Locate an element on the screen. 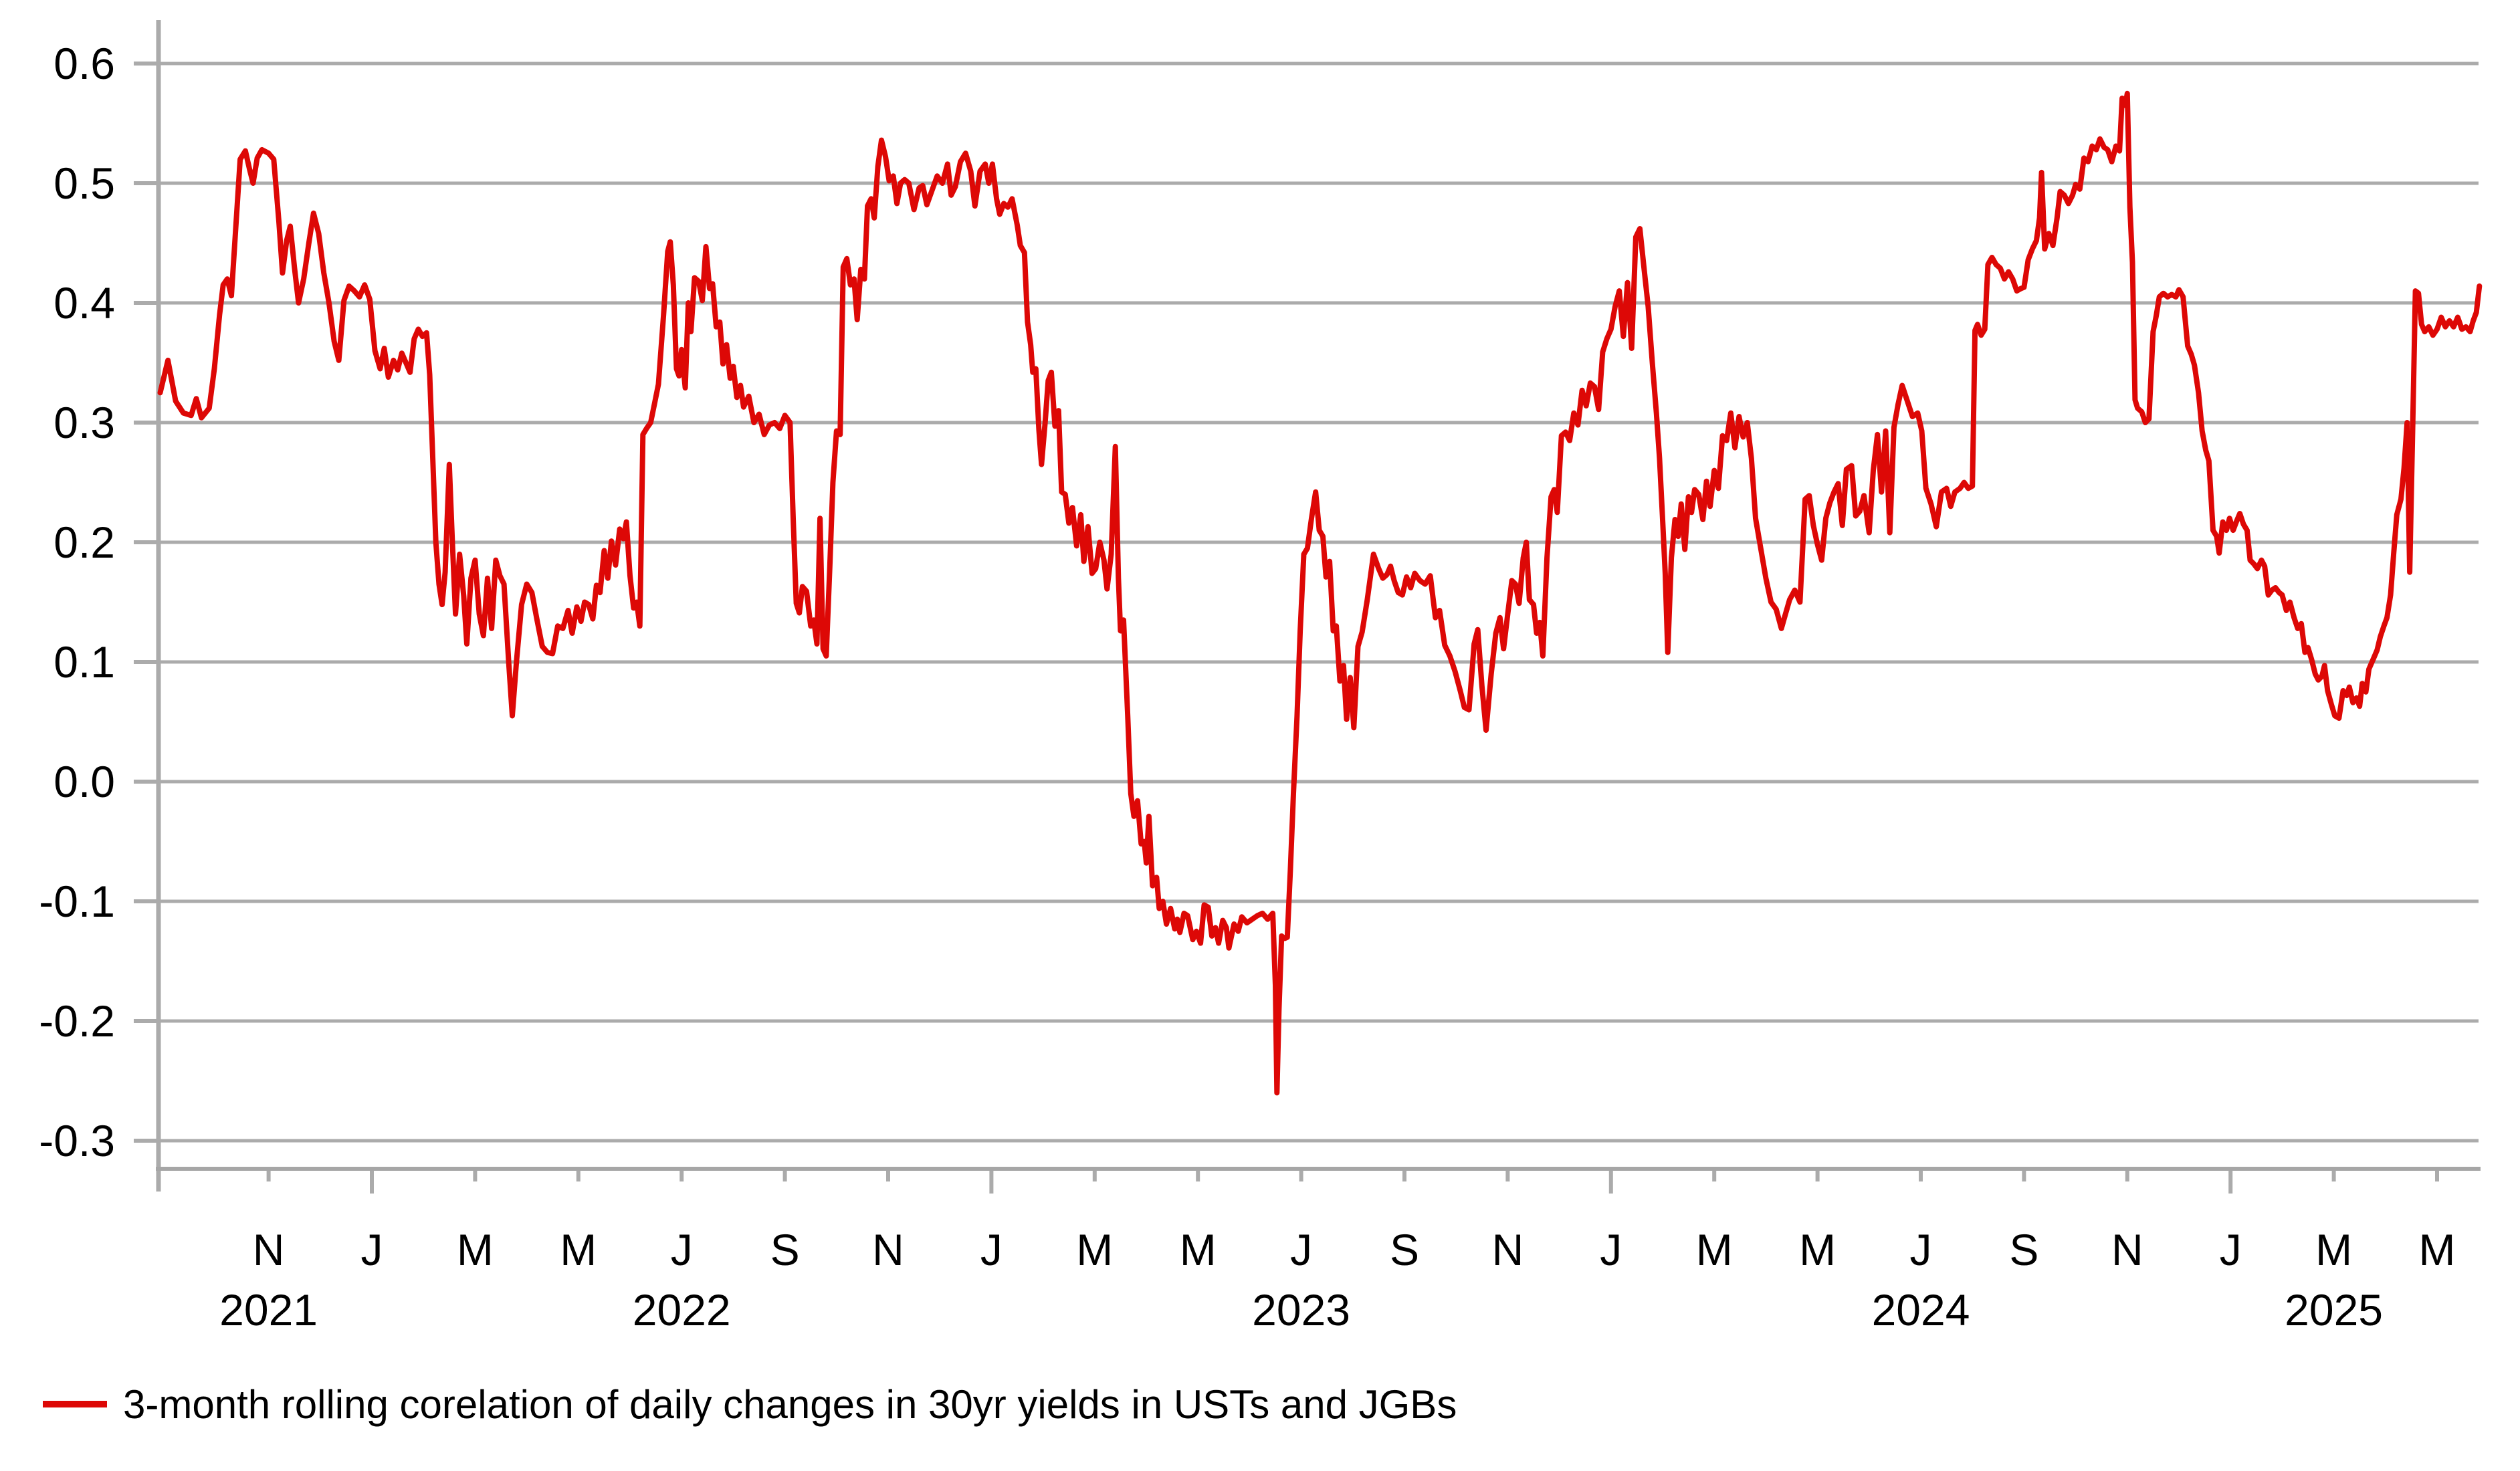 The image size is (2520, 1471). y-axis-label-0.6: 0.6 is located at coordinates (84, 63).